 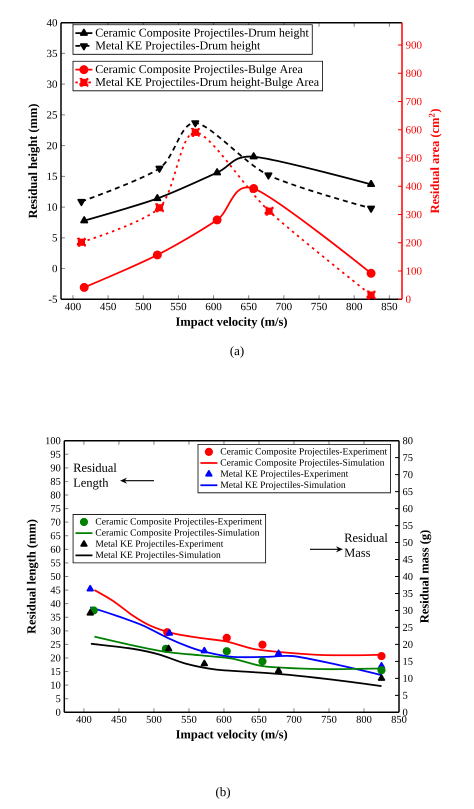 I want to click on y-axis-title: Residual length (mm), so click(x=32, y=577).